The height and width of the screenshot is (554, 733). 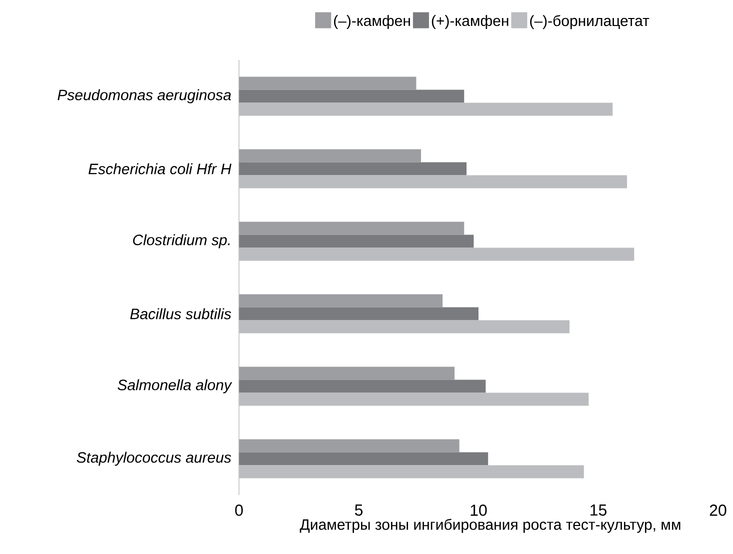 What do you see at coordinates (372, 22) in the screenshot?
I see `legend-label: (–)-камфен` at bounding box center [372, 22].